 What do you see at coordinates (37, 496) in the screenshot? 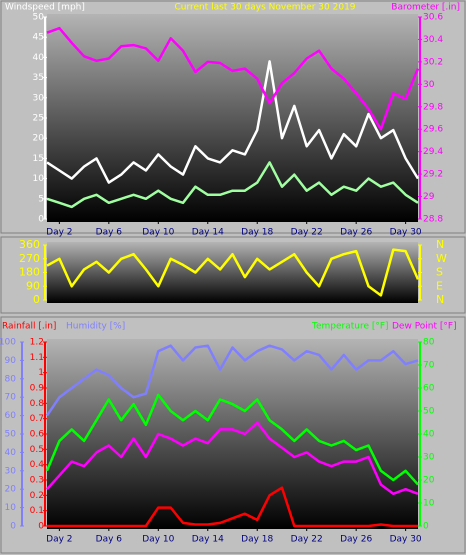
I see `y-tick-label: 0.2` at bounding box center [37, 496].